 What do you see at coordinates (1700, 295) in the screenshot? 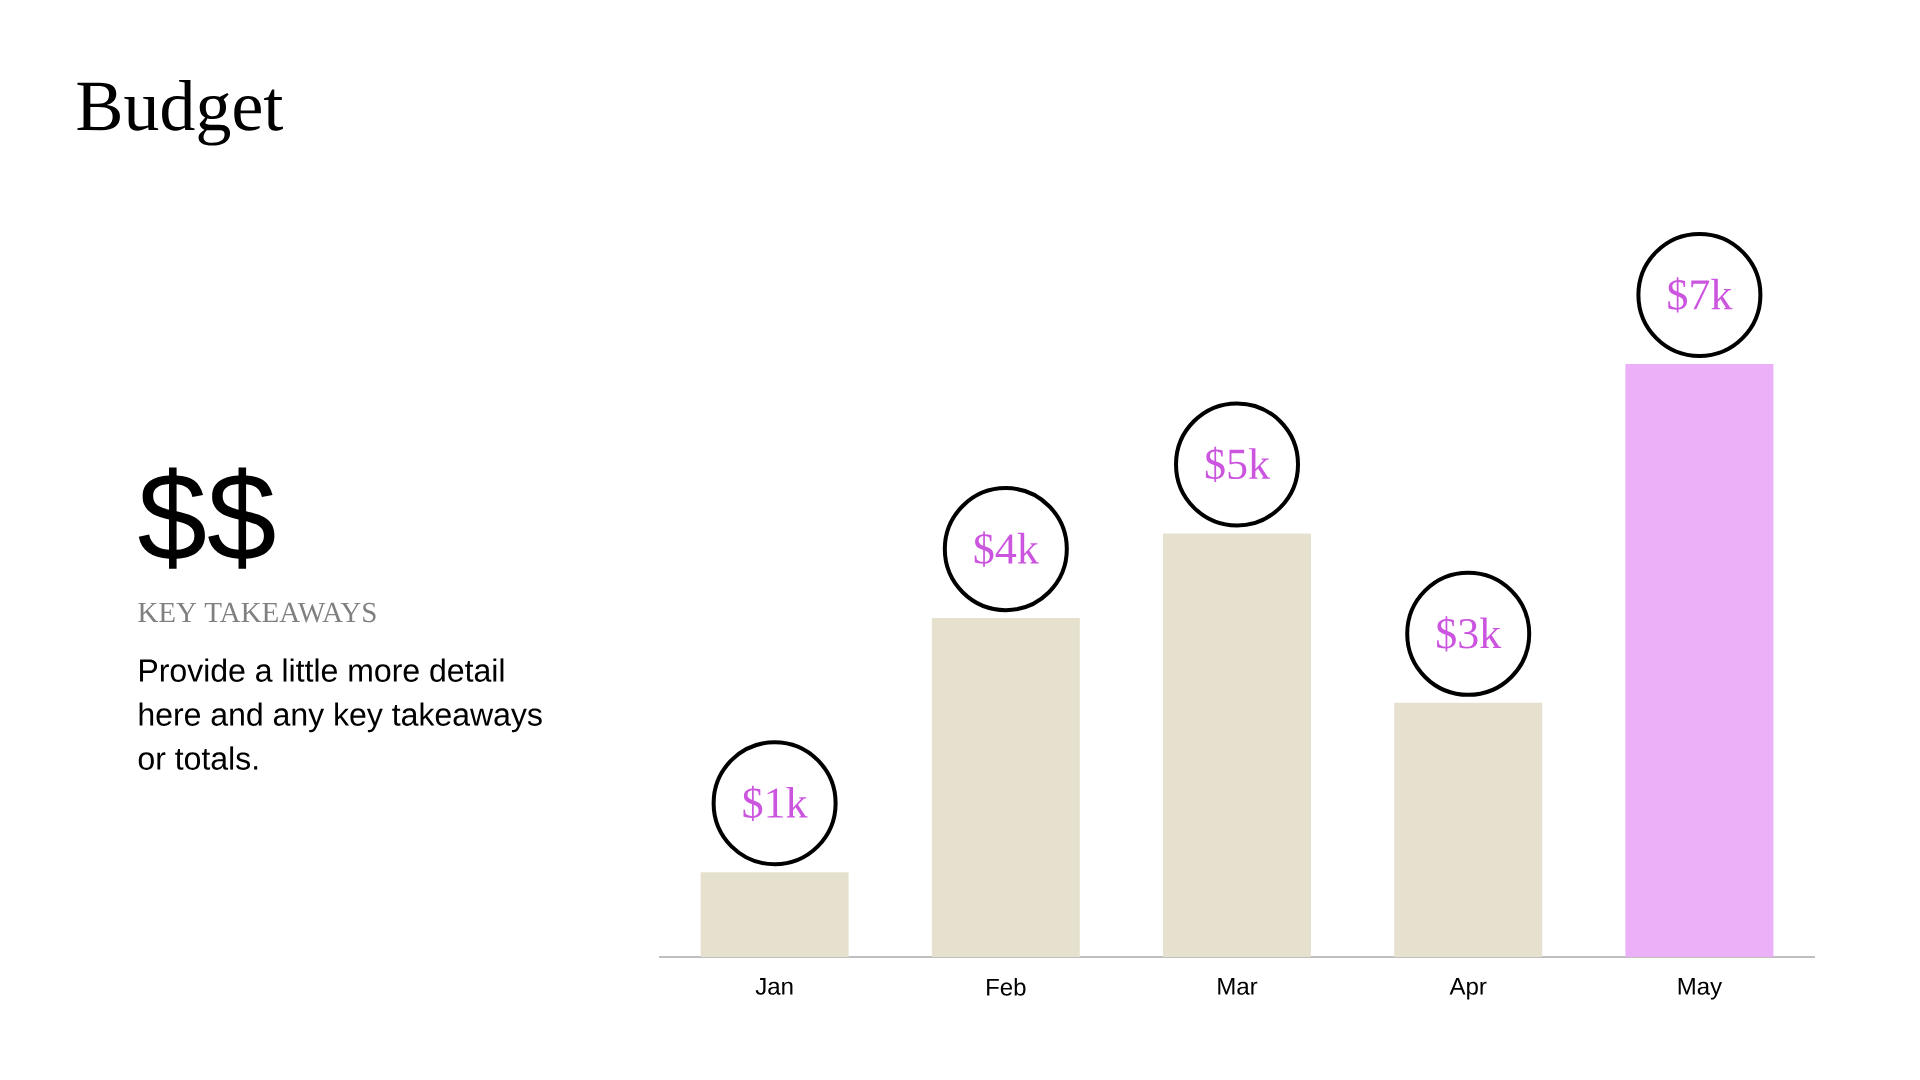
I see `data-label: $7k` at bounding box center [1700, 295].